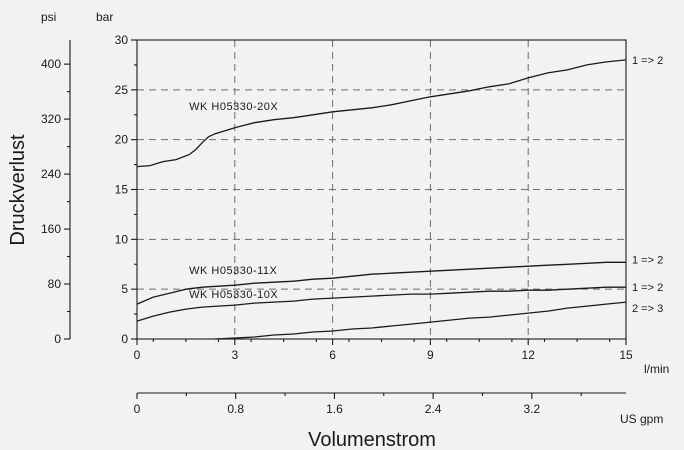  I want to click on y2-tick-label: 240, so click(51, 174).